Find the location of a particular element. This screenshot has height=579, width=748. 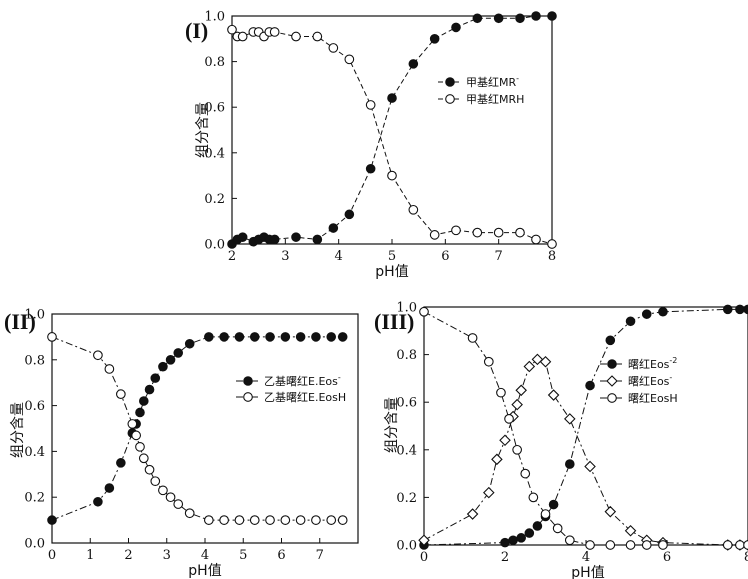

legend-entry: 乙基曙红E.Eos- is located at coordinates (288, 380).